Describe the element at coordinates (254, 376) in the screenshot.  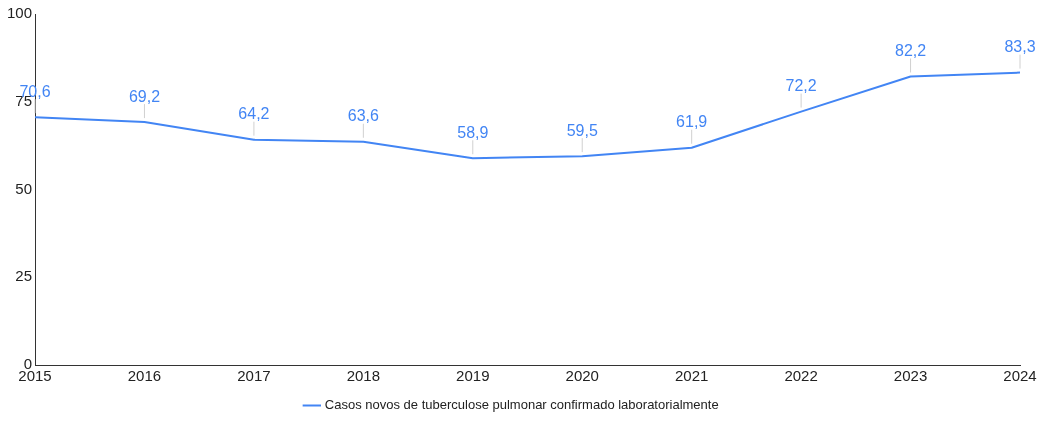
I see `x-tick-label: 2017` at that location.